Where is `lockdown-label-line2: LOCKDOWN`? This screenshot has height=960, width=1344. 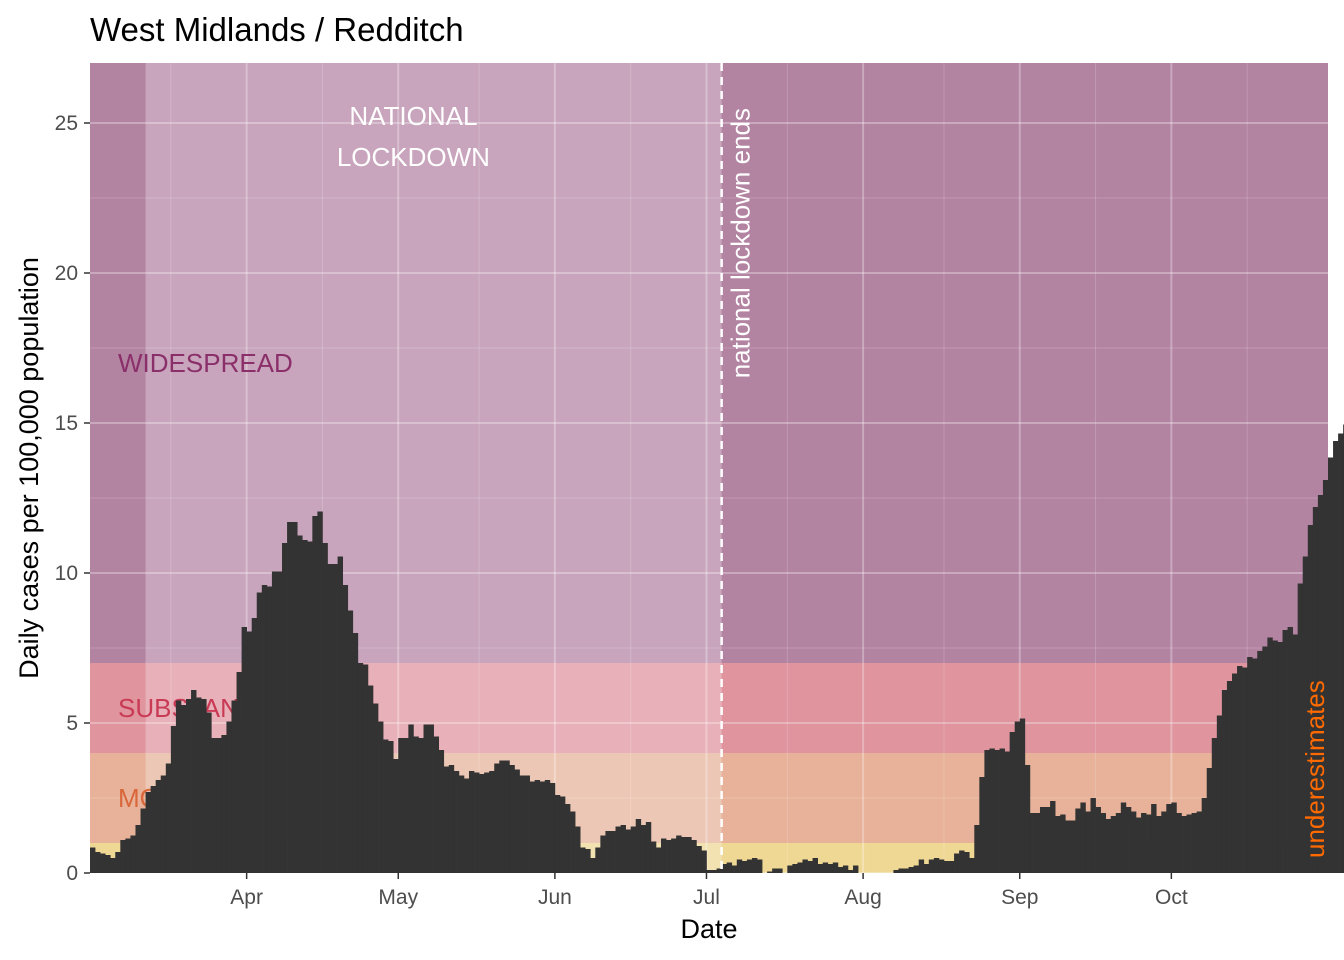
lockdown-label-line2: LOCKDOWN is located at coordinates (413, 157).